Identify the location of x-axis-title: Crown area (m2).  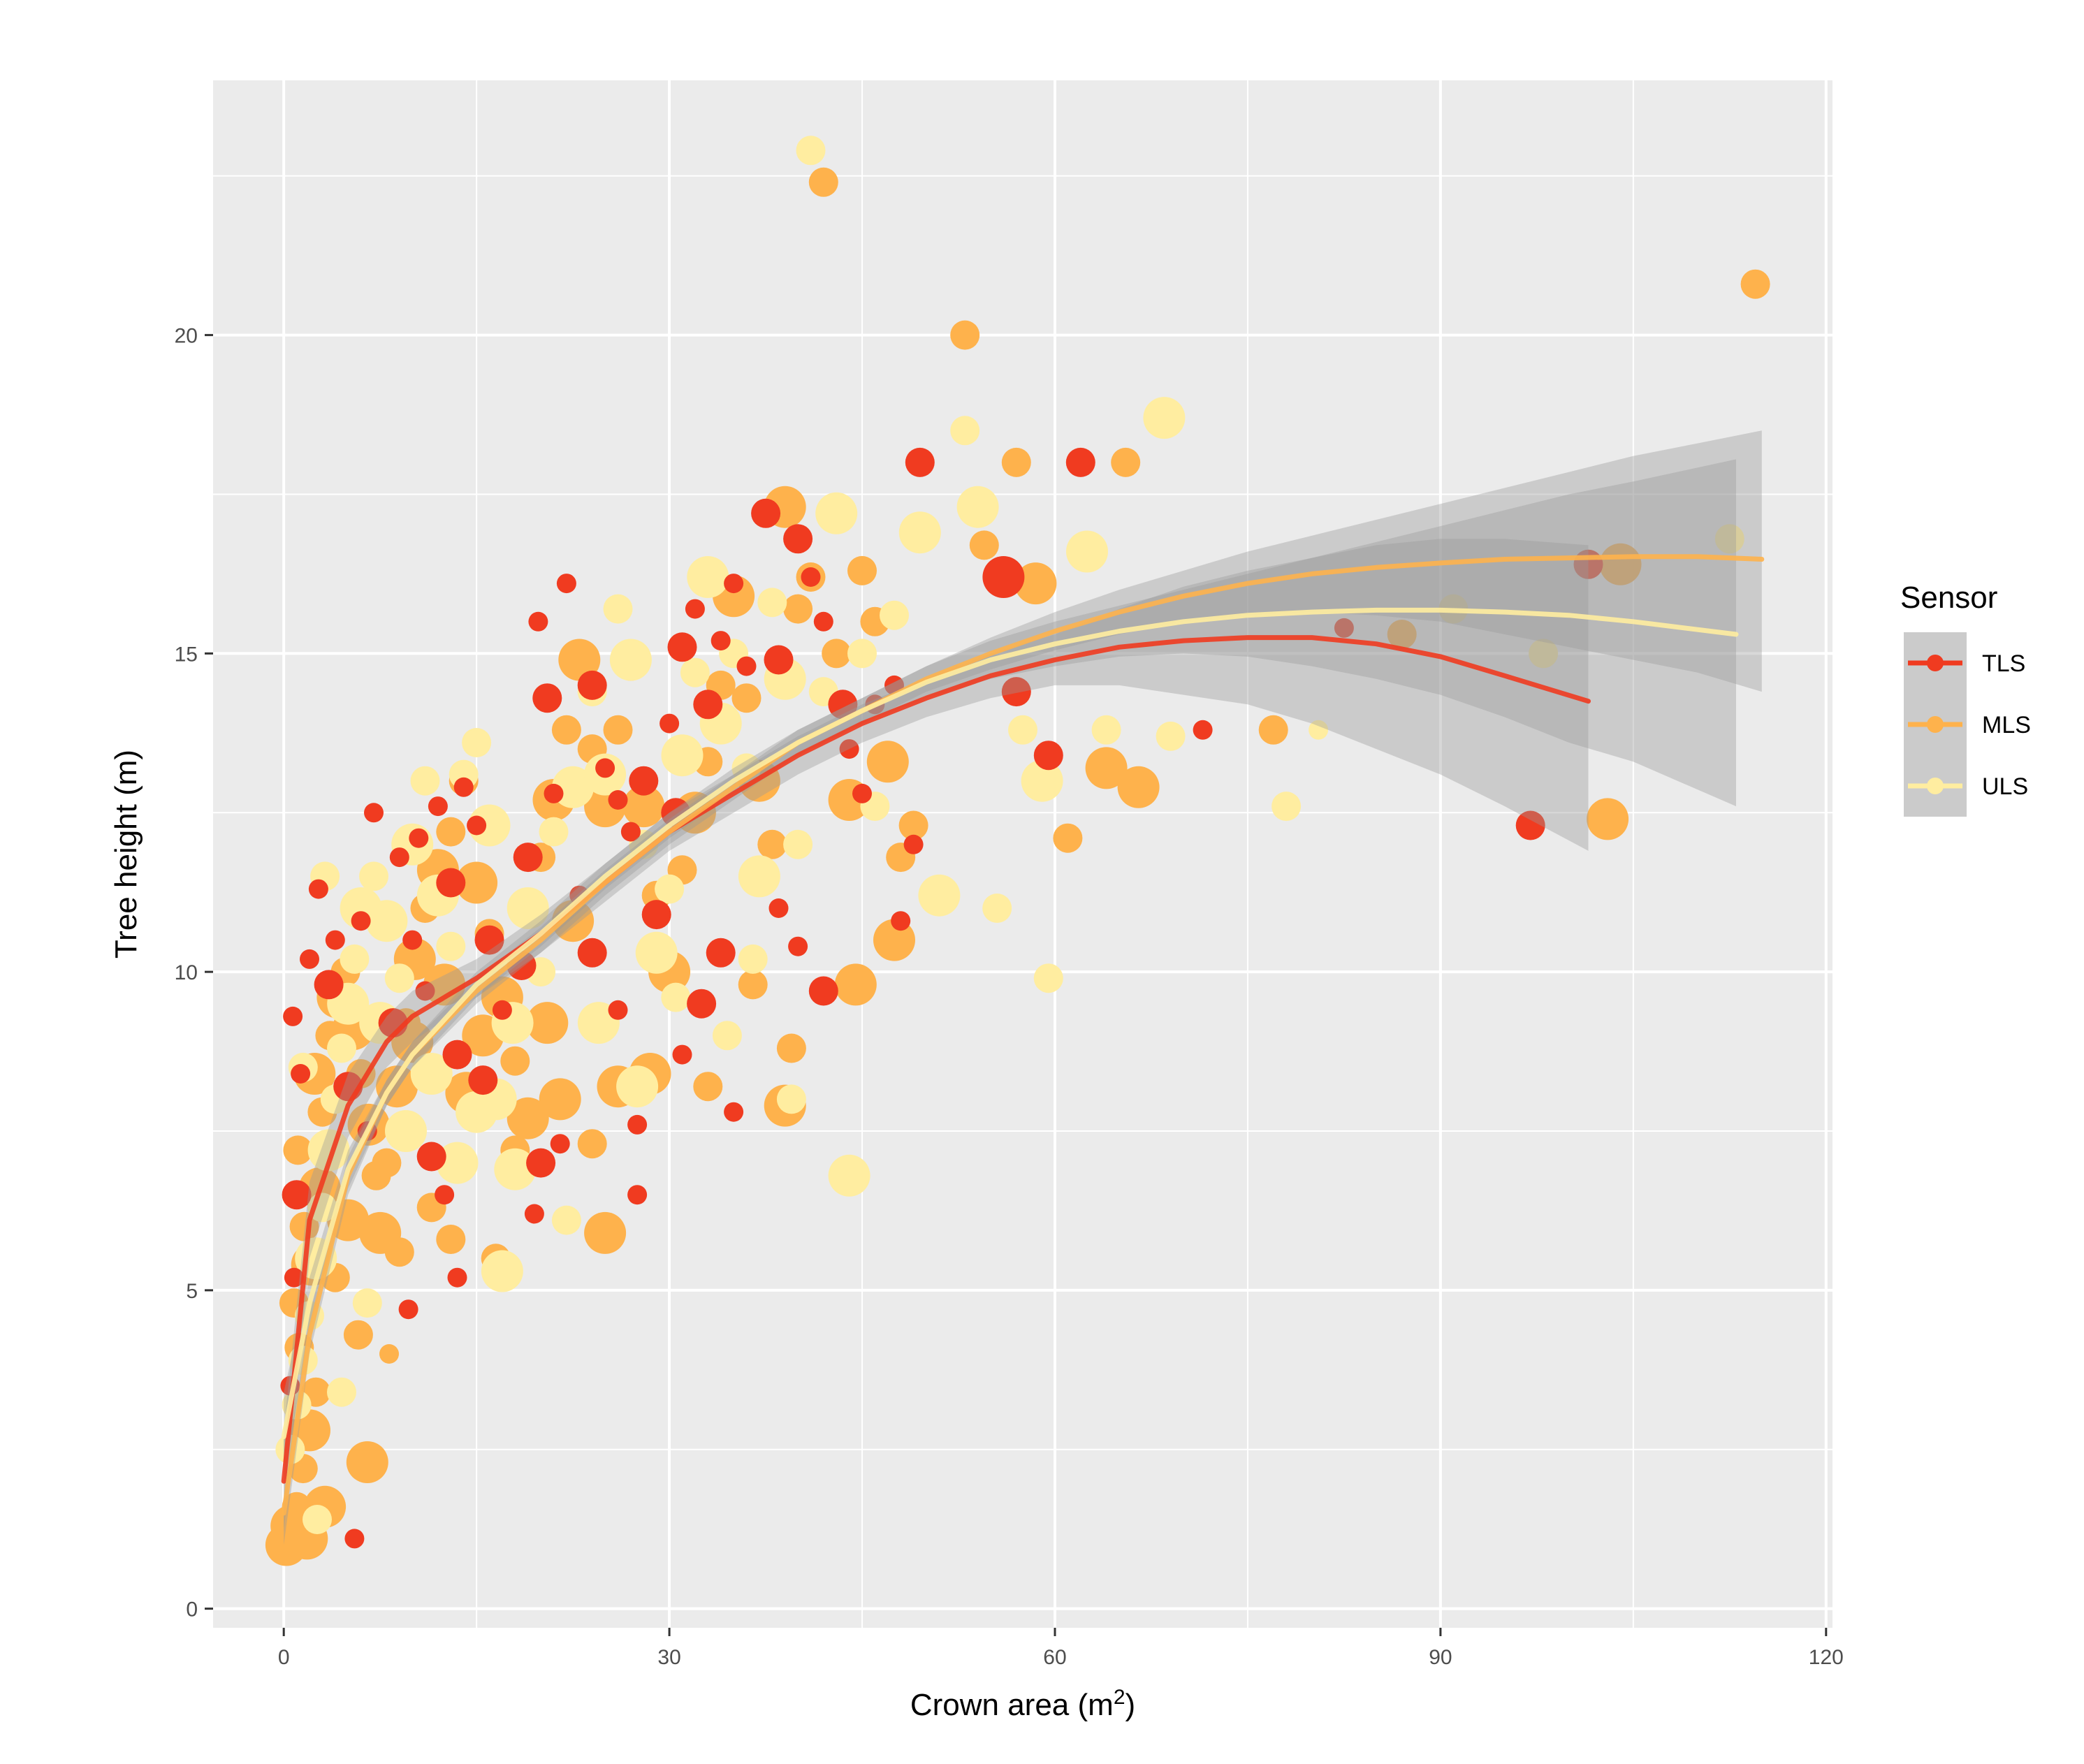
(1022, 1704).